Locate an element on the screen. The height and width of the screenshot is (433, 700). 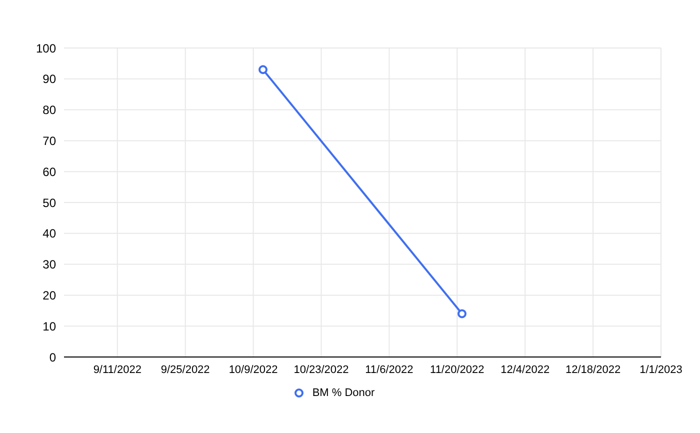
y-tick-label: 90 is located at coordinates (49, 79).